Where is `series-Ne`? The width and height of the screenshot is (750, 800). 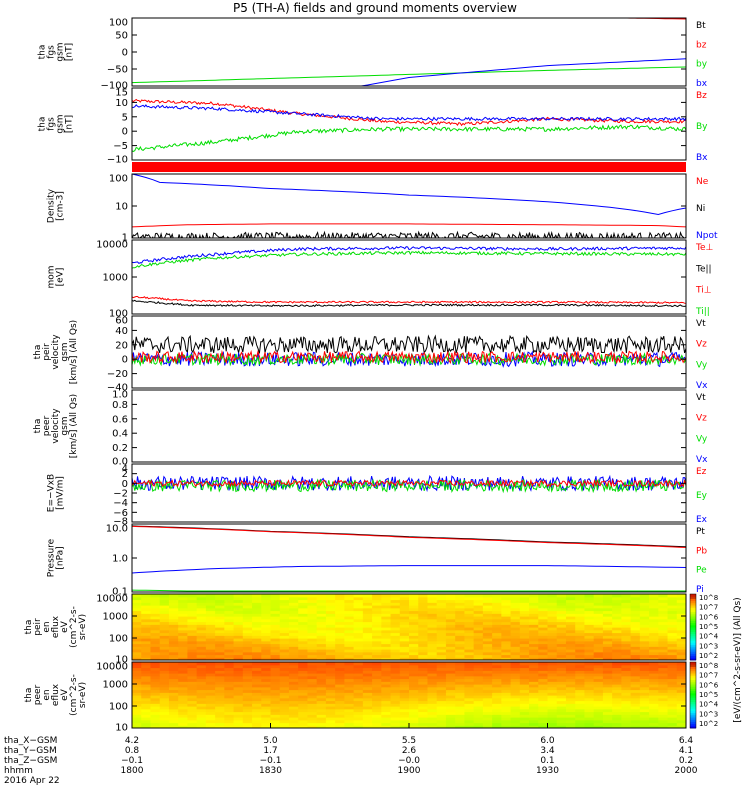
series-Ne is located at coordinates (409, 225).